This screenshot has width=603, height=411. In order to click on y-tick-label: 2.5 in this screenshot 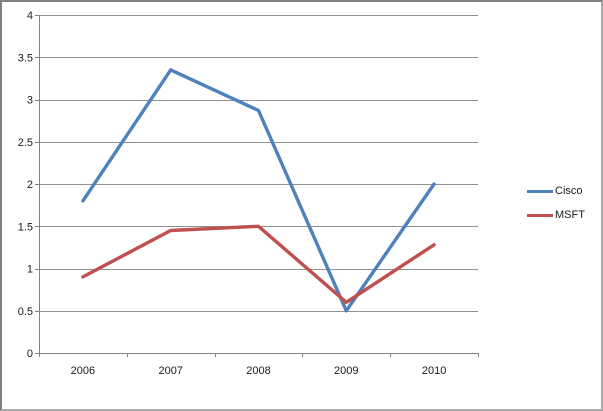, I will do `click(25, 143)`.